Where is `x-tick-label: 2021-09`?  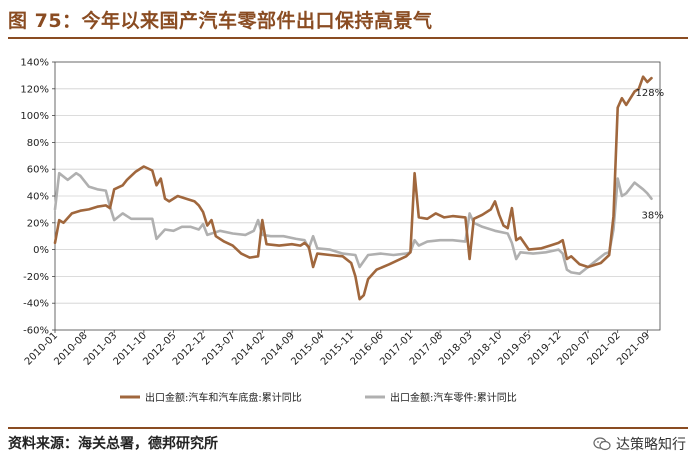 x-tick-label: 2021-09 is located at coordinates (633, 348).